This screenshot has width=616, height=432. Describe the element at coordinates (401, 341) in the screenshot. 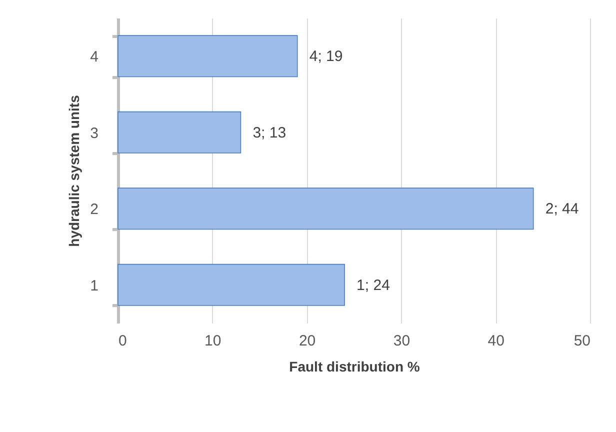

I see `x-tick-label: 30` at that location.